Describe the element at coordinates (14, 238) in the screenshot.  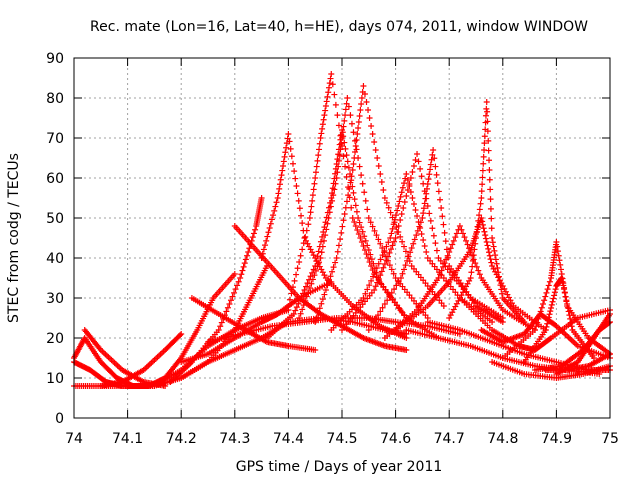
I see `y-axis-label: STEC from codg / TECUs` at that location.